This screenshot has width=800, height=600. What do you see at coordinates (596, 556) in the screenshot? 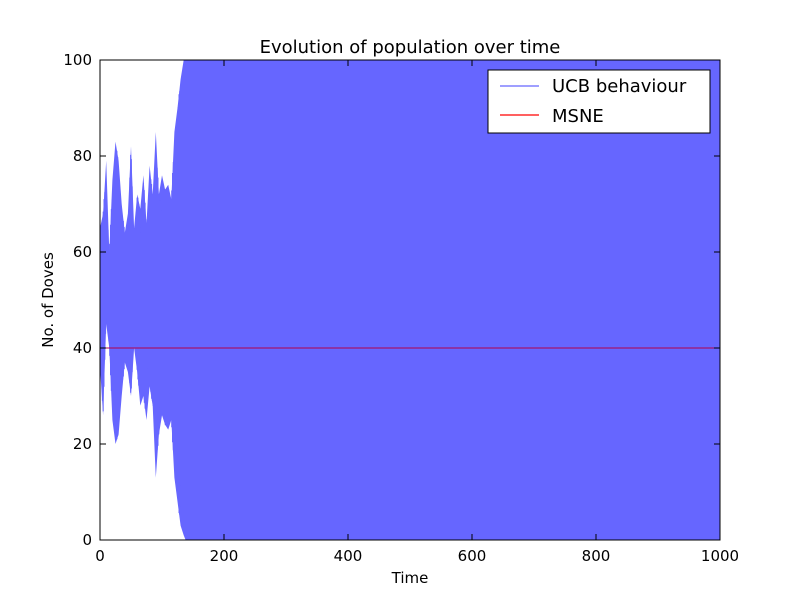
I see `x-tick-label: 800` at bounding box center [596, 556].